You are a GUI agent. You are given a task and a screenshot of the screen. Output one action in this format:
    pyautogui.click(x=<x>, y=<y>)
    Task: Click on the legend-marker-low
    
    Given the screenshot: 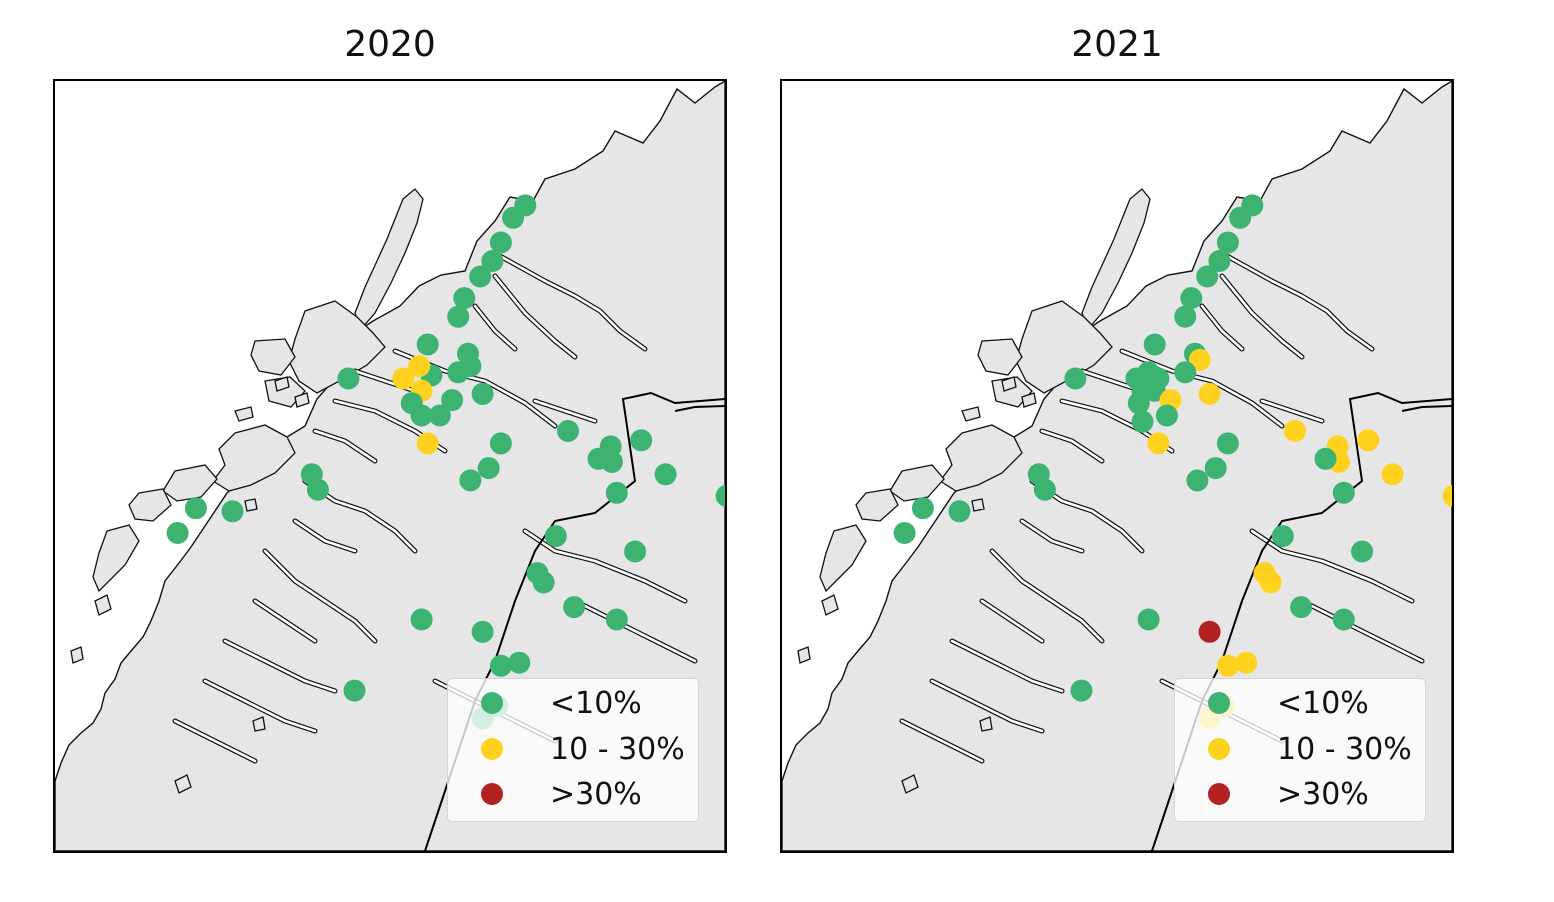 What is the action you would take?
    pyautogui.click(x=492, y=703)
    